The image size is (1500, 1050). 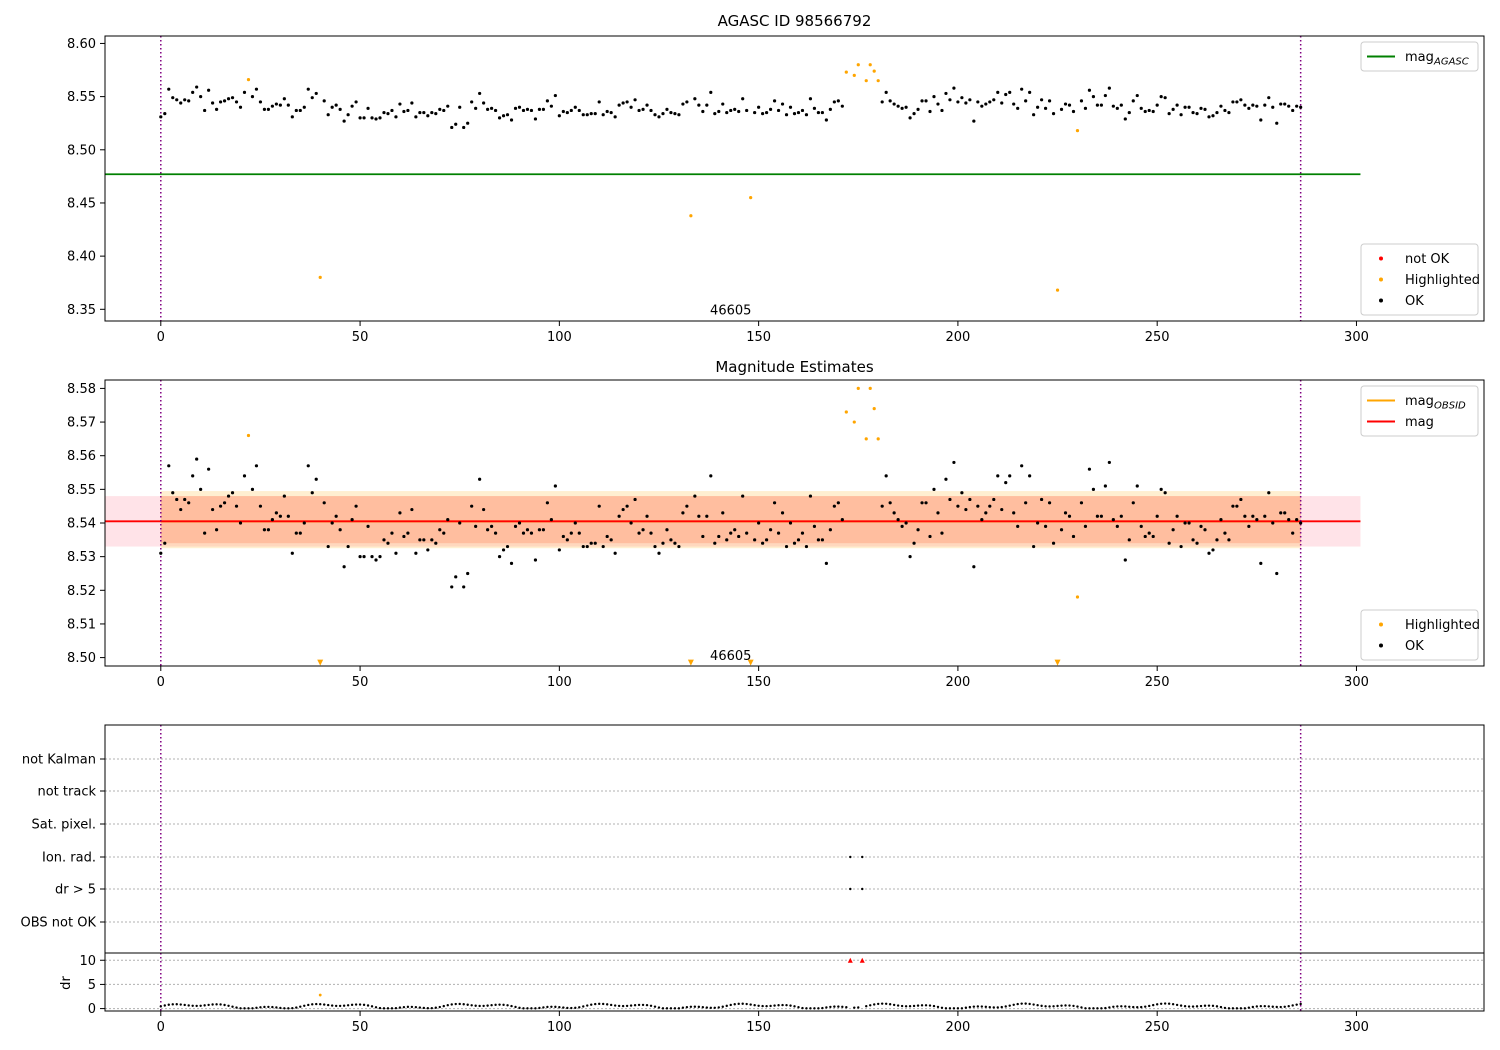 What do you see at coordinates (87, 961) in the screenshot?
I see `dr-ytick-label-2: 10` at bounding box center [87, 961].